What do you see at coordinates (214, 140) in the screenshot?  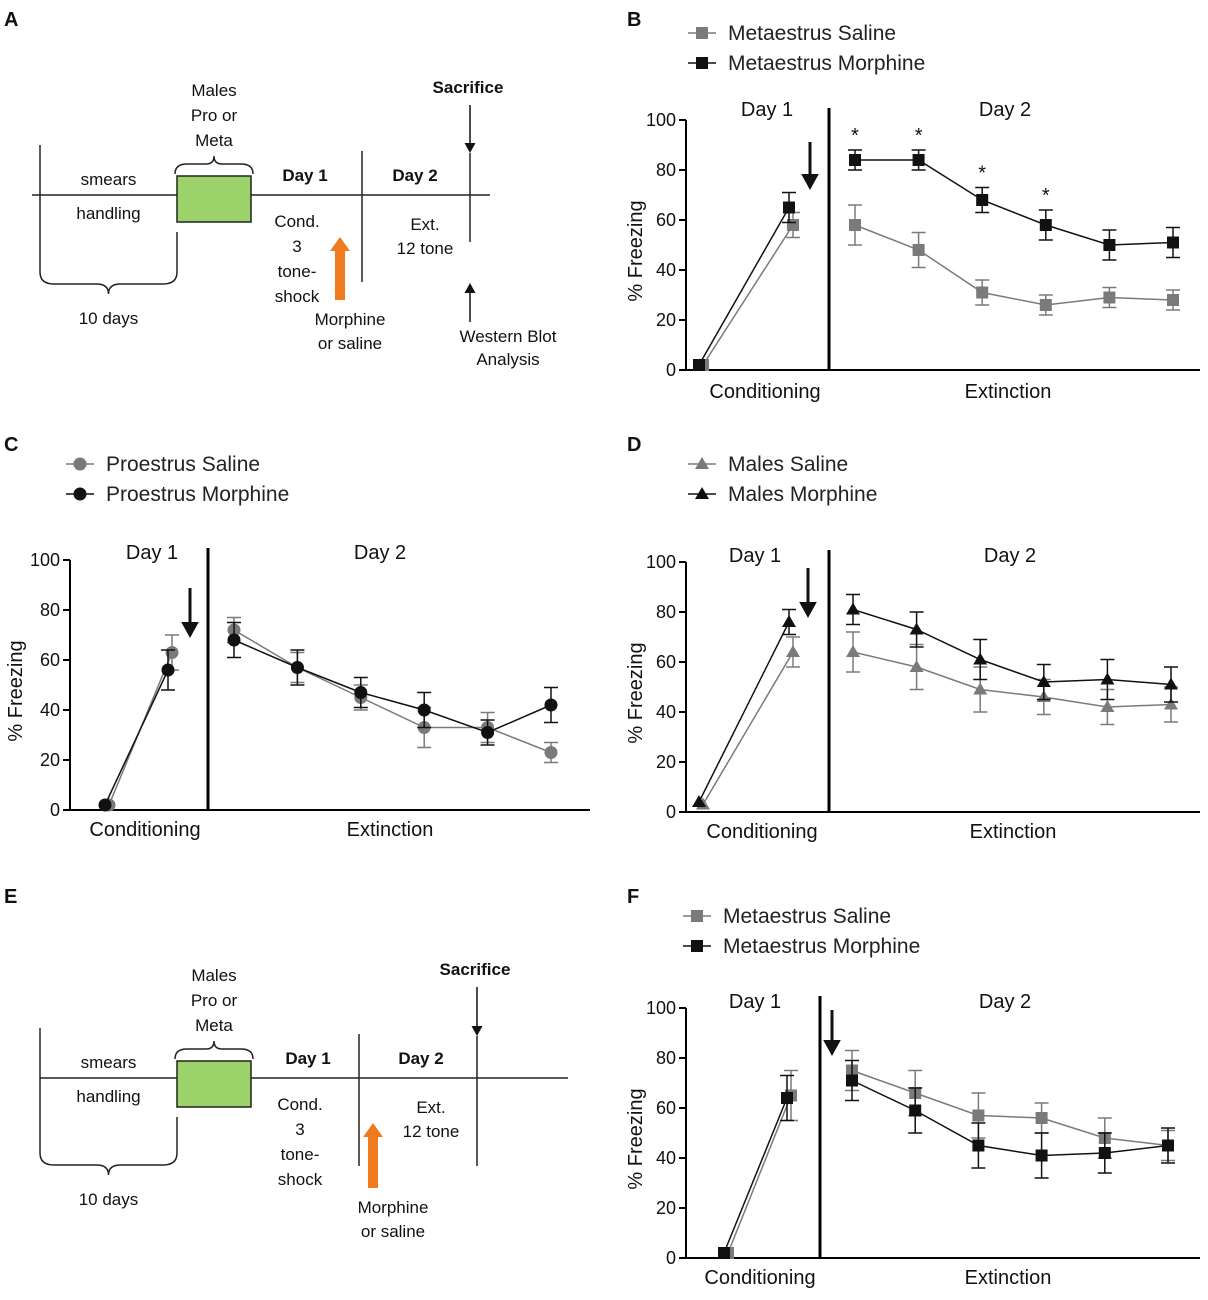 I see `timeline-a-group-label: Meta` at bounding box center [214, 140].